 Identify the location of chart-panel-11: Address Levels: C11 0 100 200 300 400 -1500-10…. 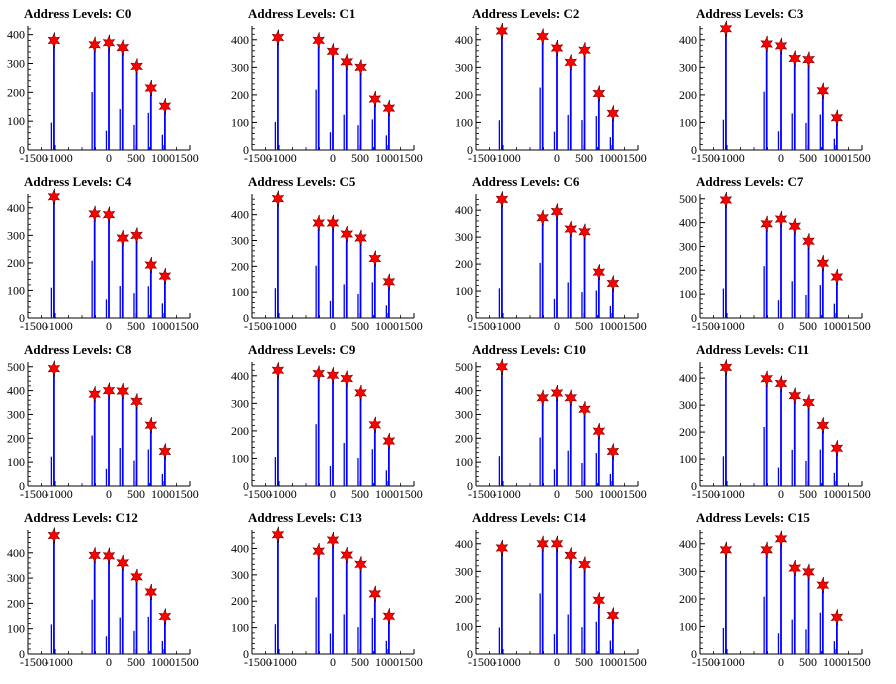
(775, 421).